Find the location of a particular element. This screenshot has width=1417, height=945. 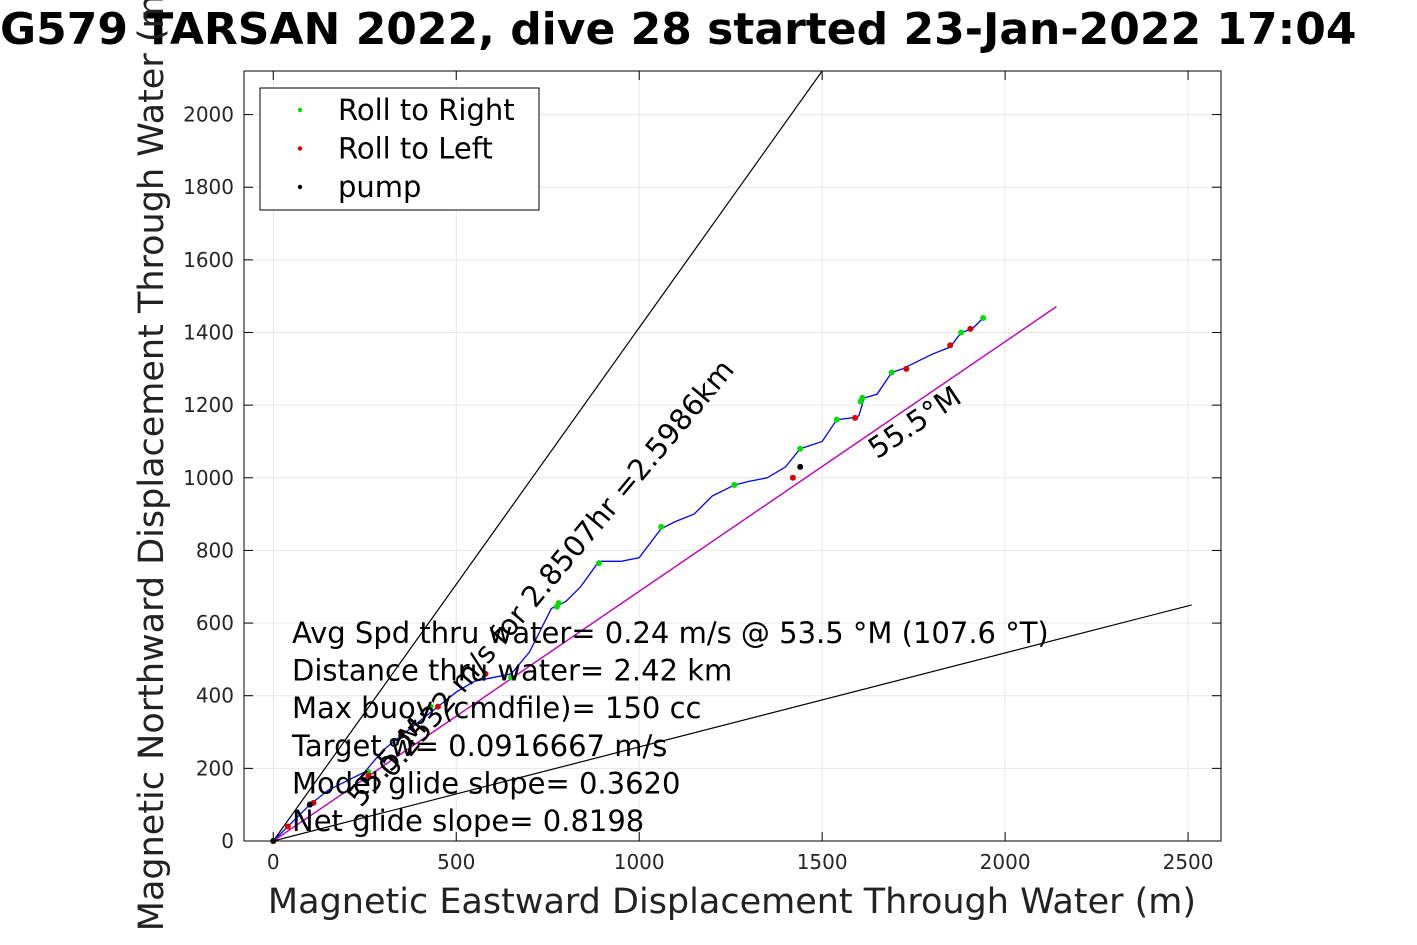

stats-line: Net glide slope= 0.8198 is located at coordinates (468, 821).